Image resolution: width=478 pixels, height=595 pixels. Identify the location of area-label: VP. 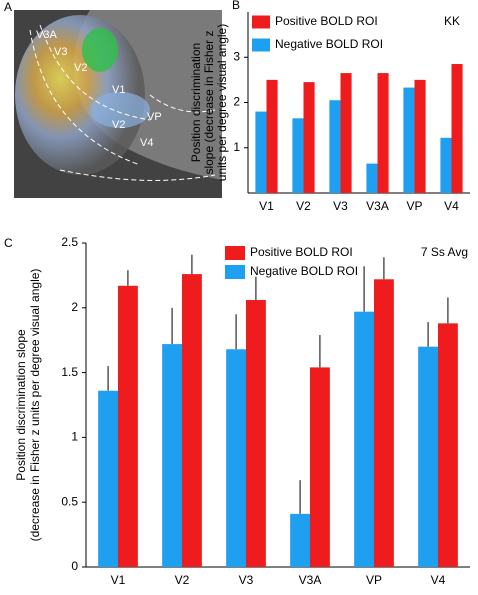
(154, 117).